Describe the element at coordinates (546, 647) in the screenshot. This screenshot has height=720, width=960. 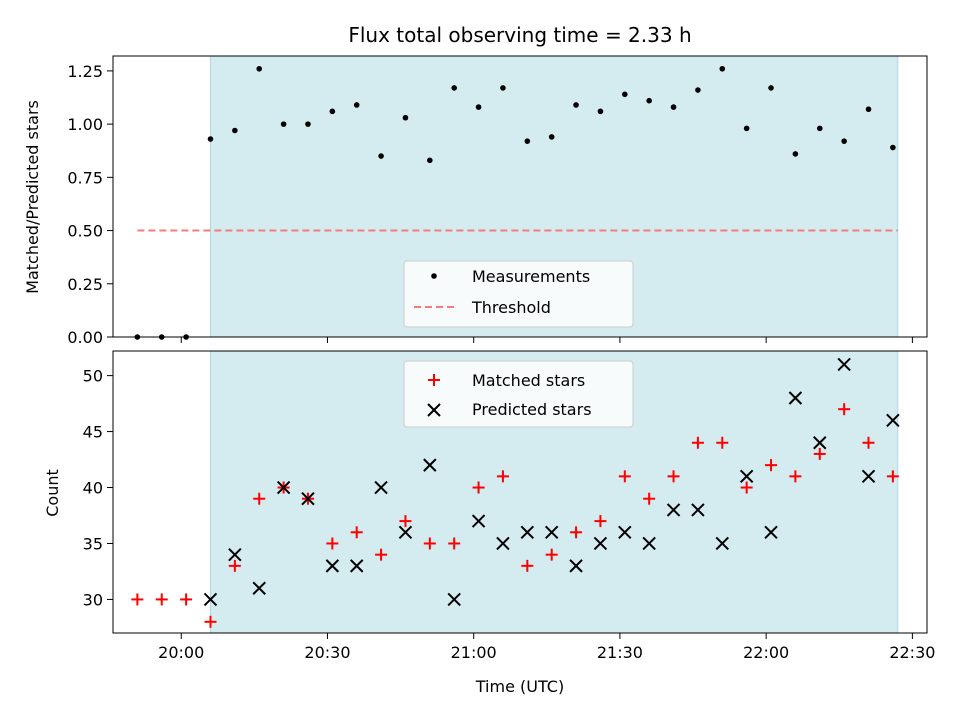
I see `bottom-x-ticks: 20:00 20:30 21:00 21:30 22:00 22:30` at that location.